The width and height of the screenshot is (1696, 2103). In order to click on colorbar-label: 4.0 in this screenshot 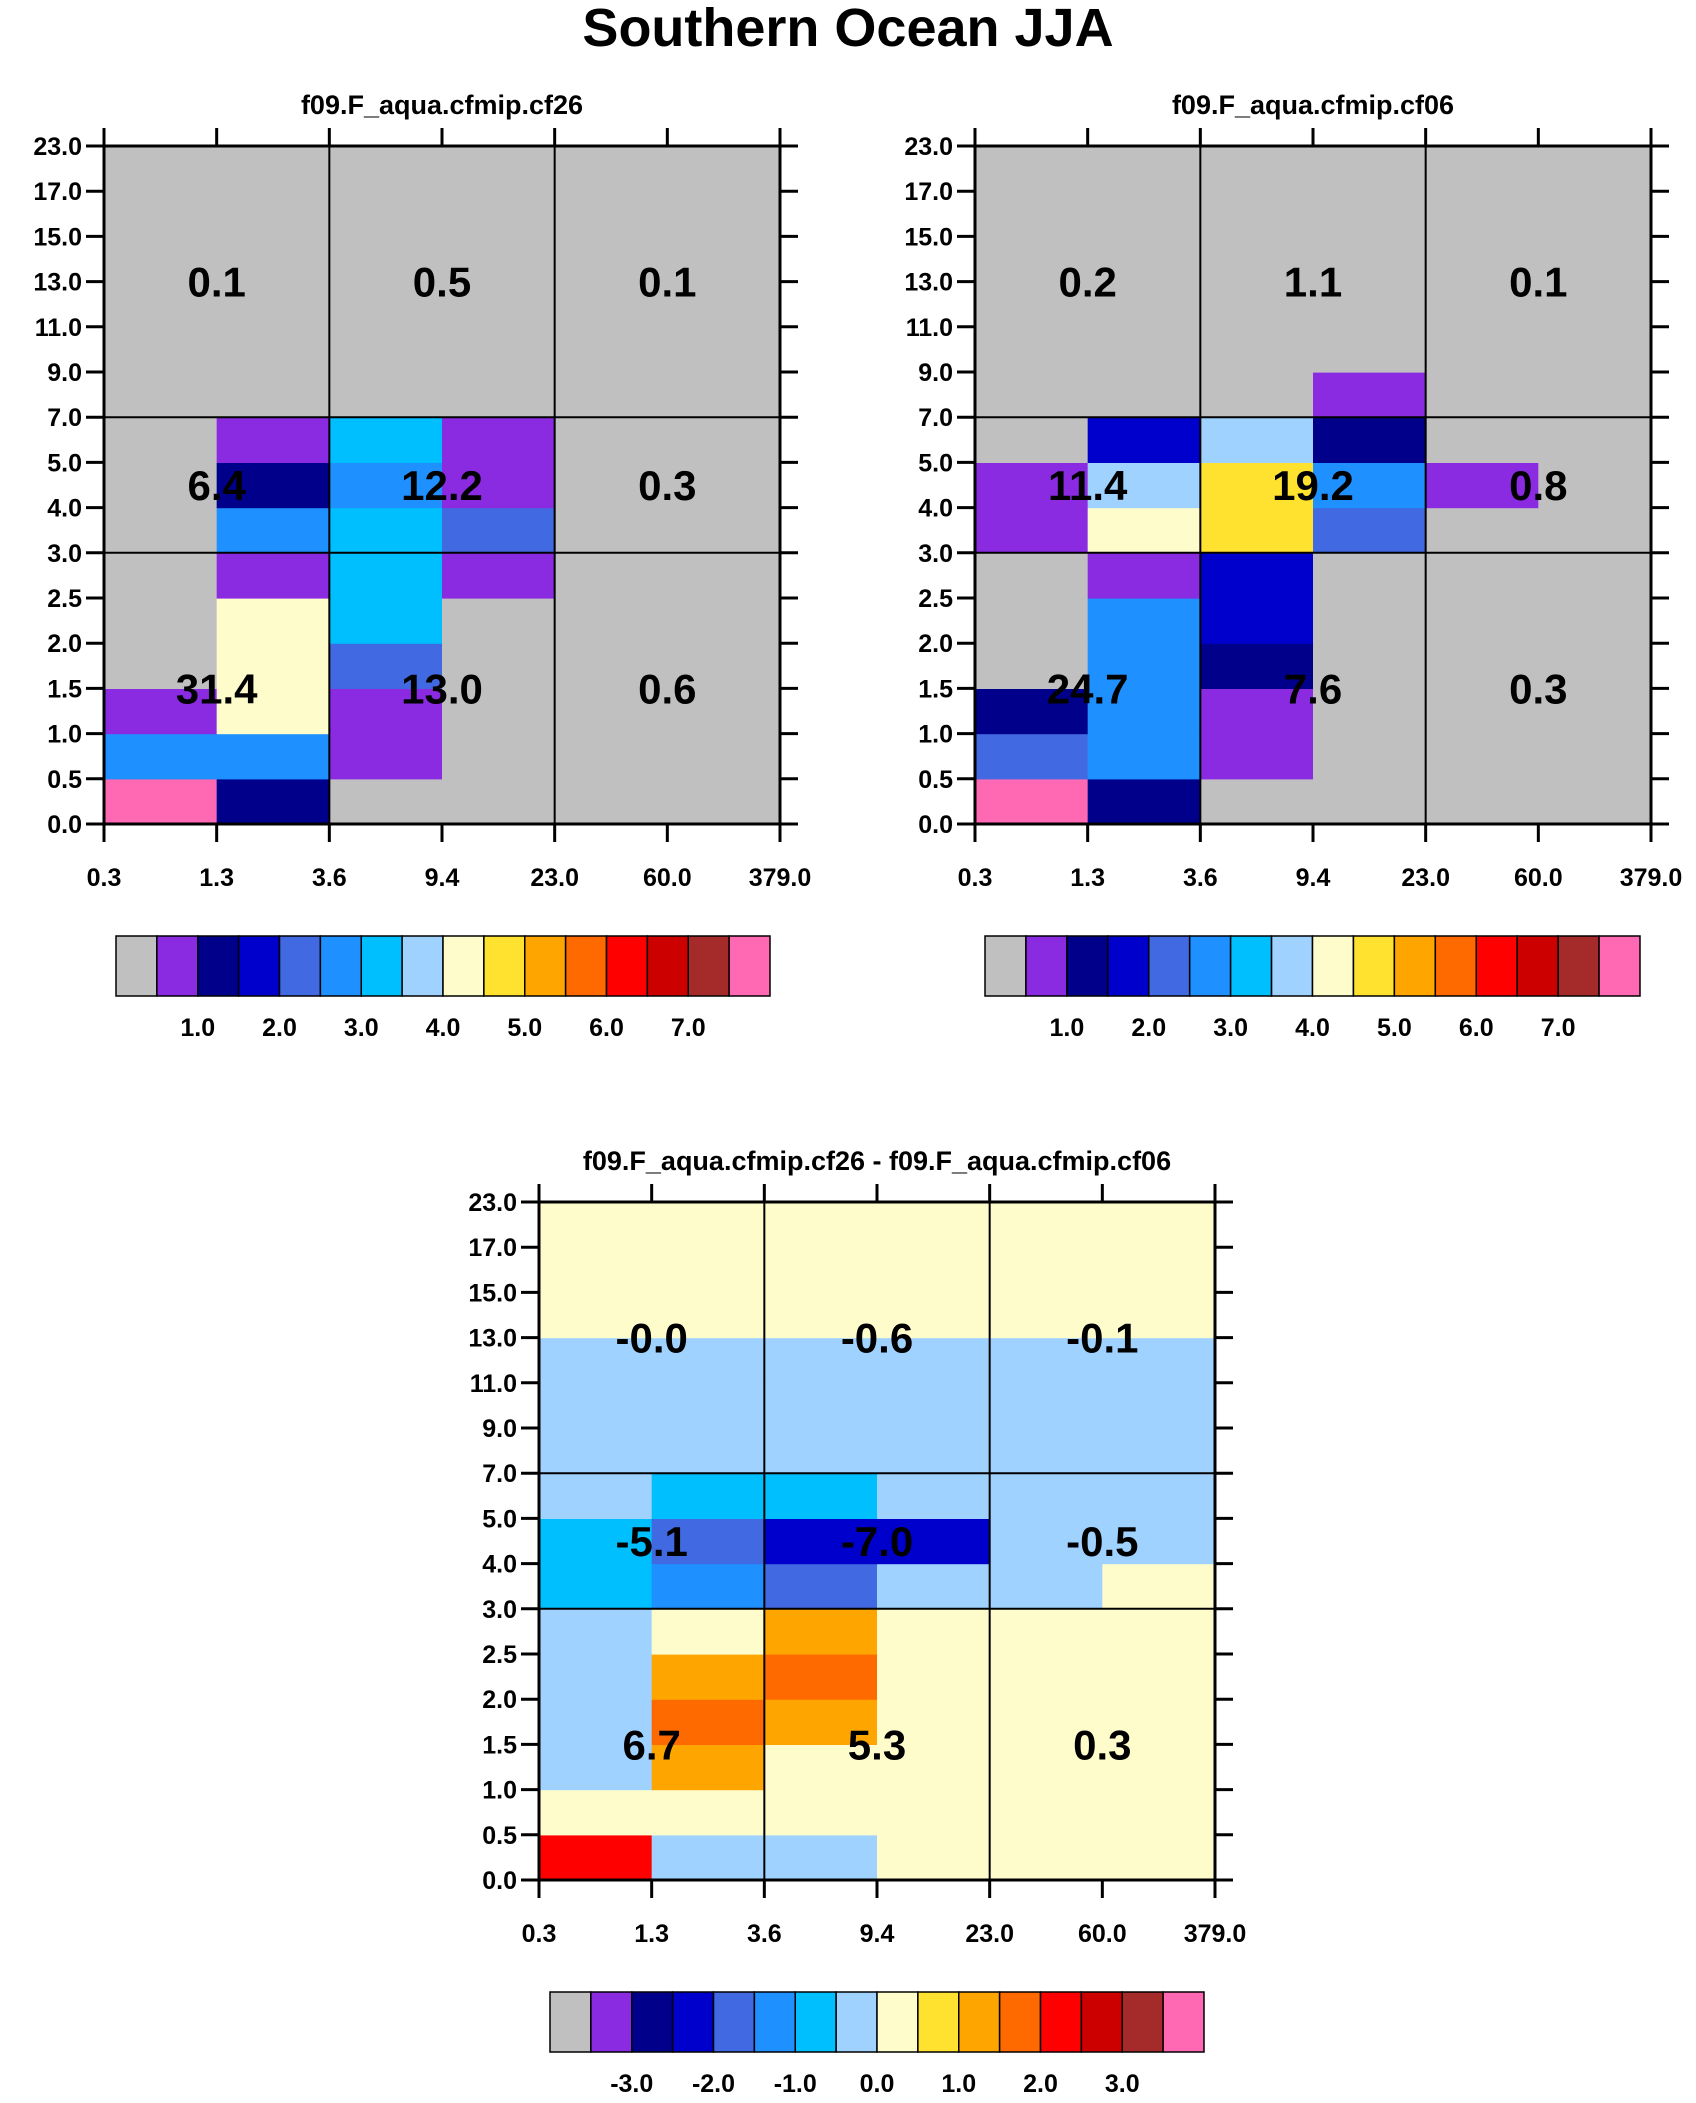, I will do `click(443, 1028)`.